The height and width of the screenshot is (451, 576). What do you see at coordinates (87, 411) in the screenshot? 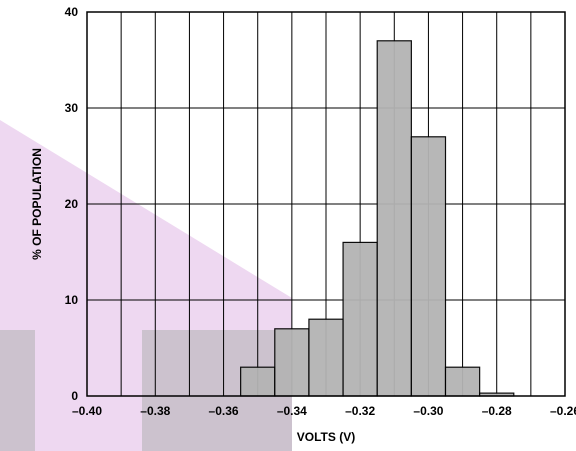
I see `x-tick-label: –0.40` at bounding box center [87, 411].